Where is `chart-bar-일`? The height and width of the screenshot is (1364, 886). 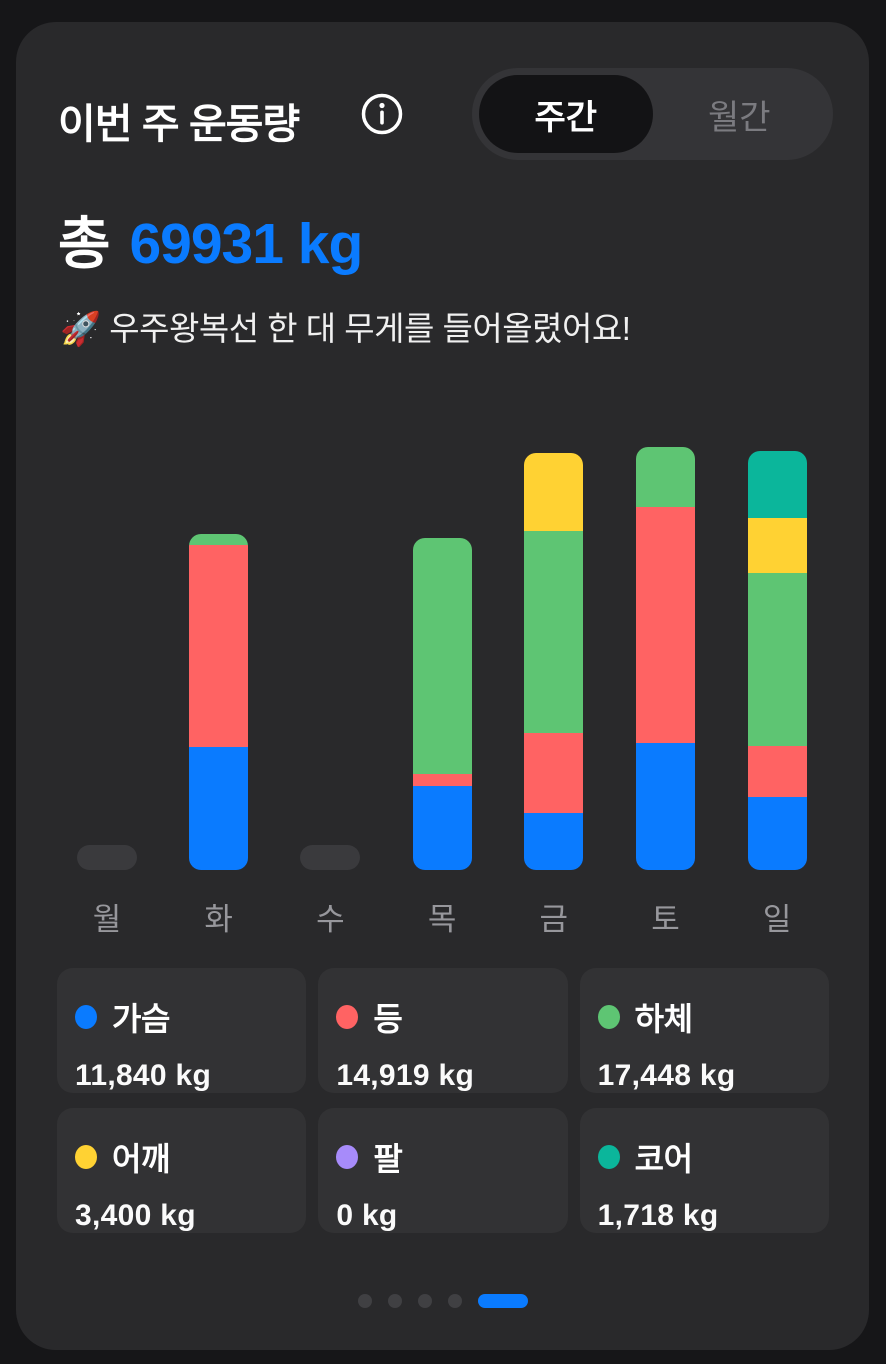
chart-bar-일 is located at coordinates (777, 660).